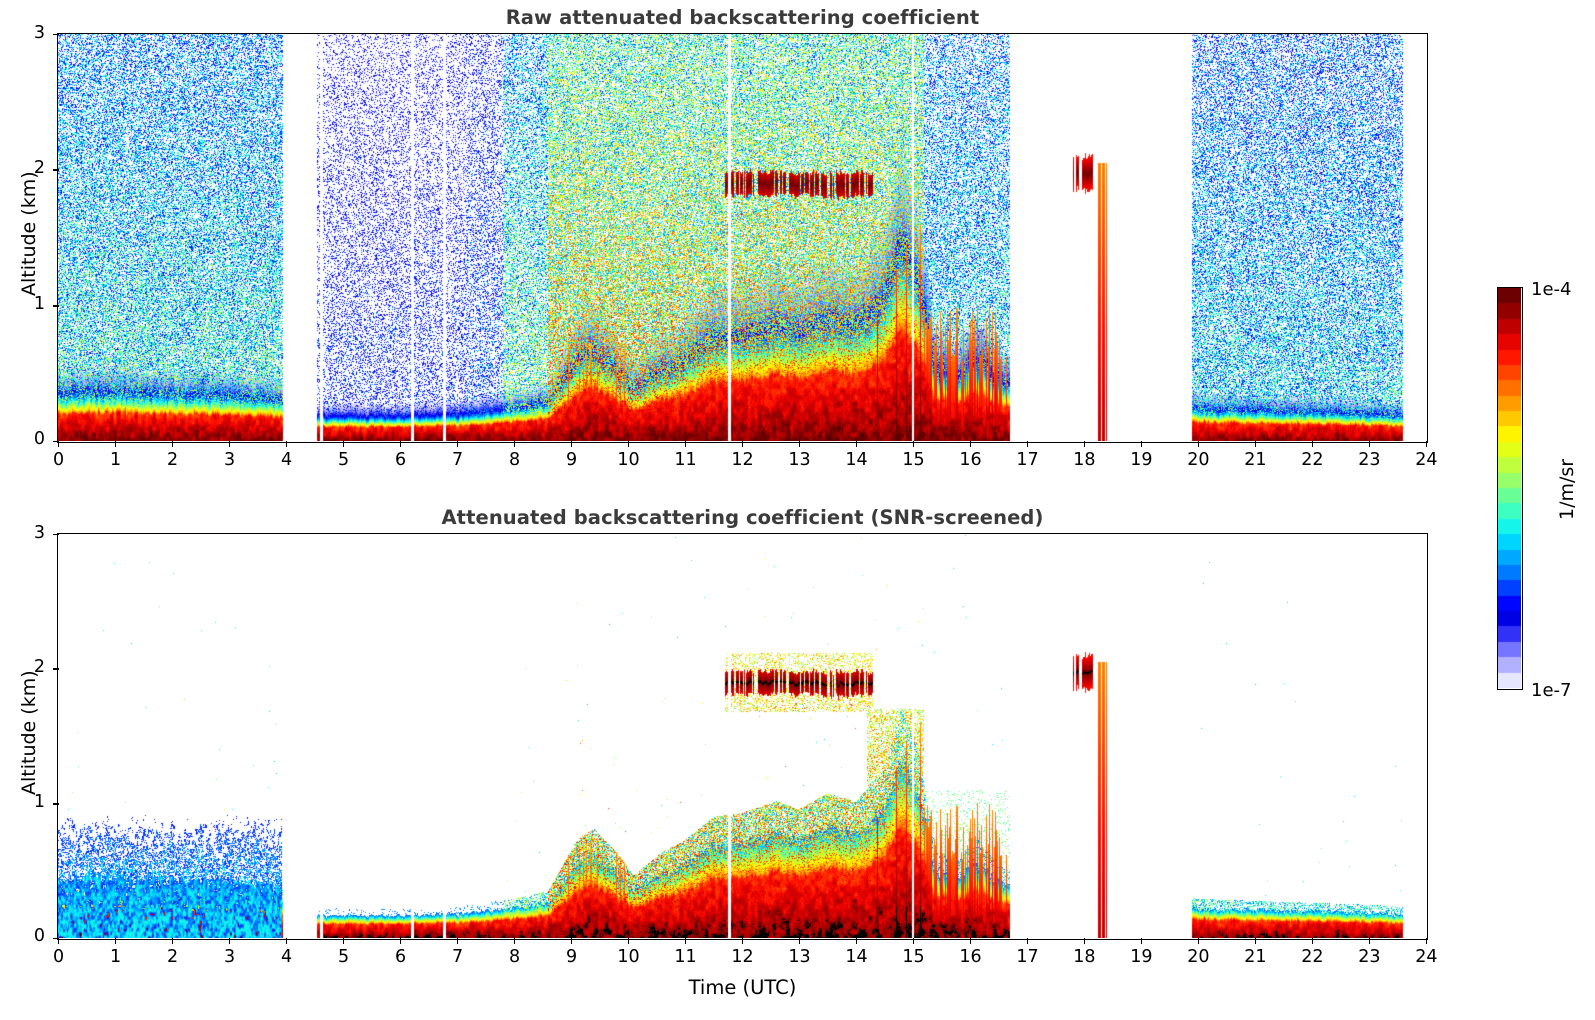 The width and height of the screenshot is (1595, 1020). What do you see at coordinates (1084, 957) in the screenshot?
I see `x-tick-label: 18` at bounding box center [1084, 957].